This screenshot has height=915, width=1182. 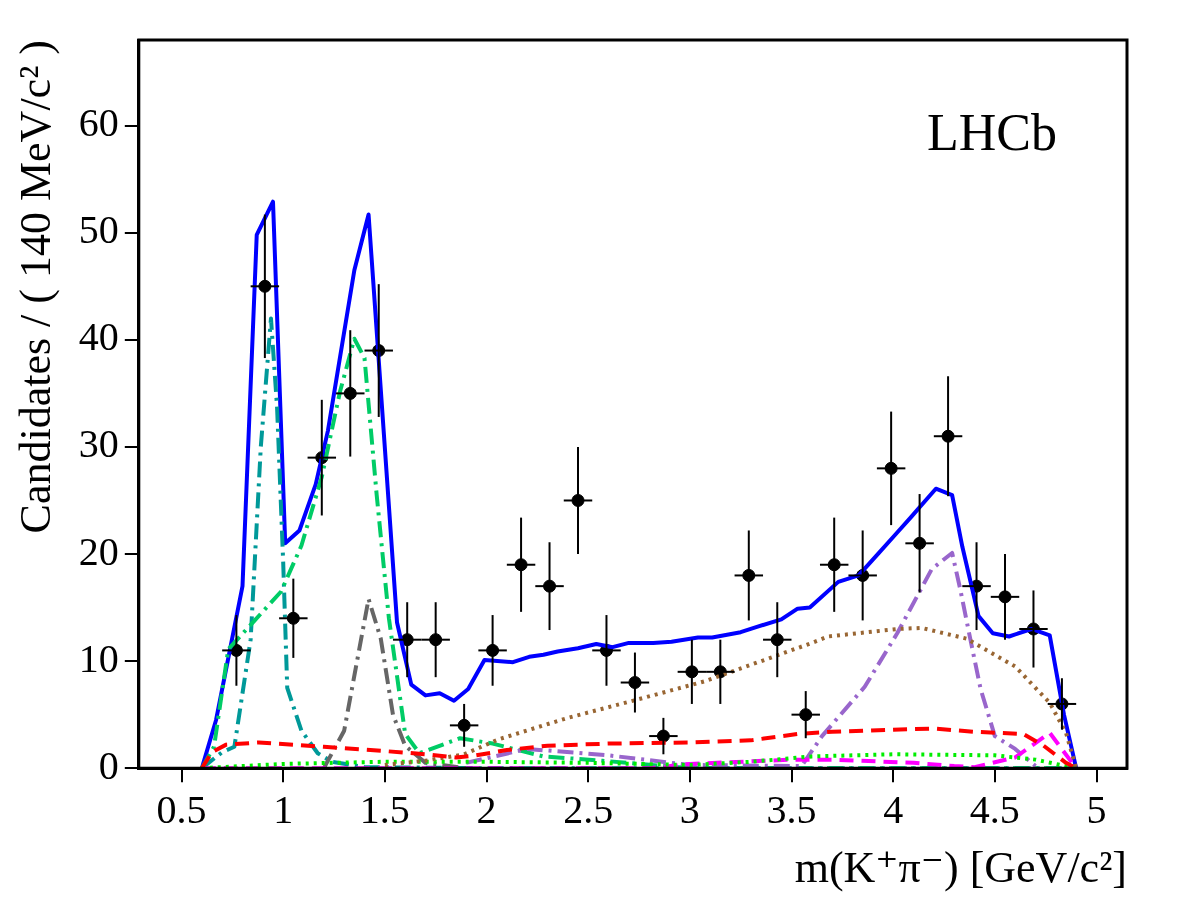 What do you see at coordinates (98, 551) in the screenshot?
I see `y-tick-label: 20` at bounding box center [98, 551].